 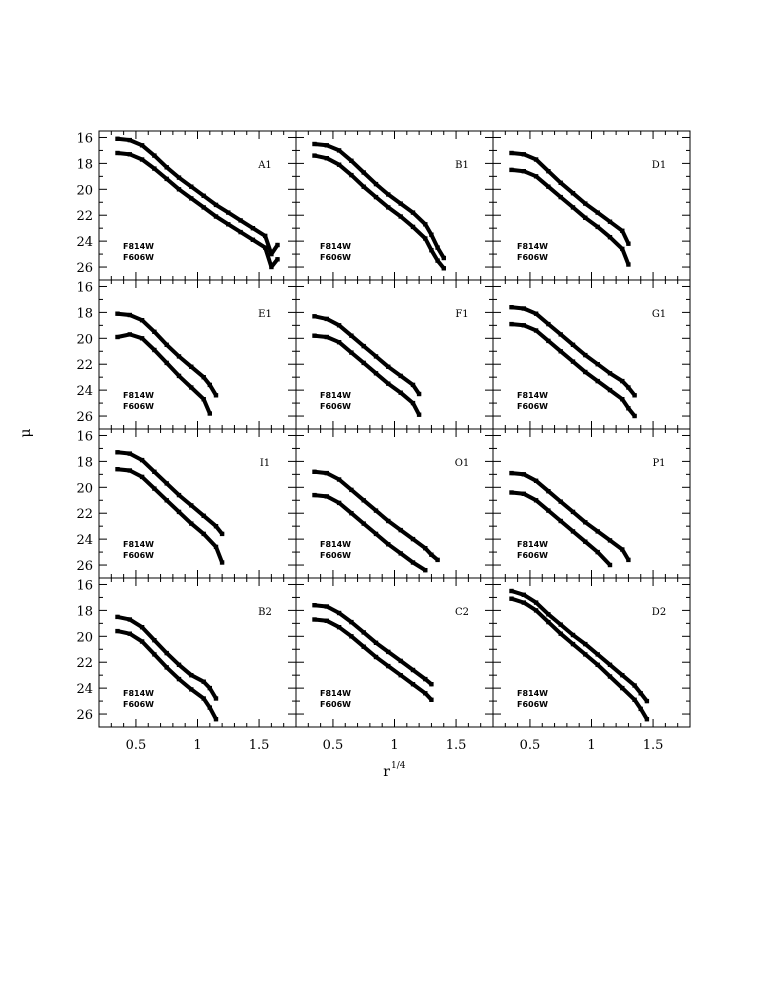 What do you see at coordinates (394, 745) in the screenshot?
I see `x-tick-label: 1` at bounding box center [394, 745].